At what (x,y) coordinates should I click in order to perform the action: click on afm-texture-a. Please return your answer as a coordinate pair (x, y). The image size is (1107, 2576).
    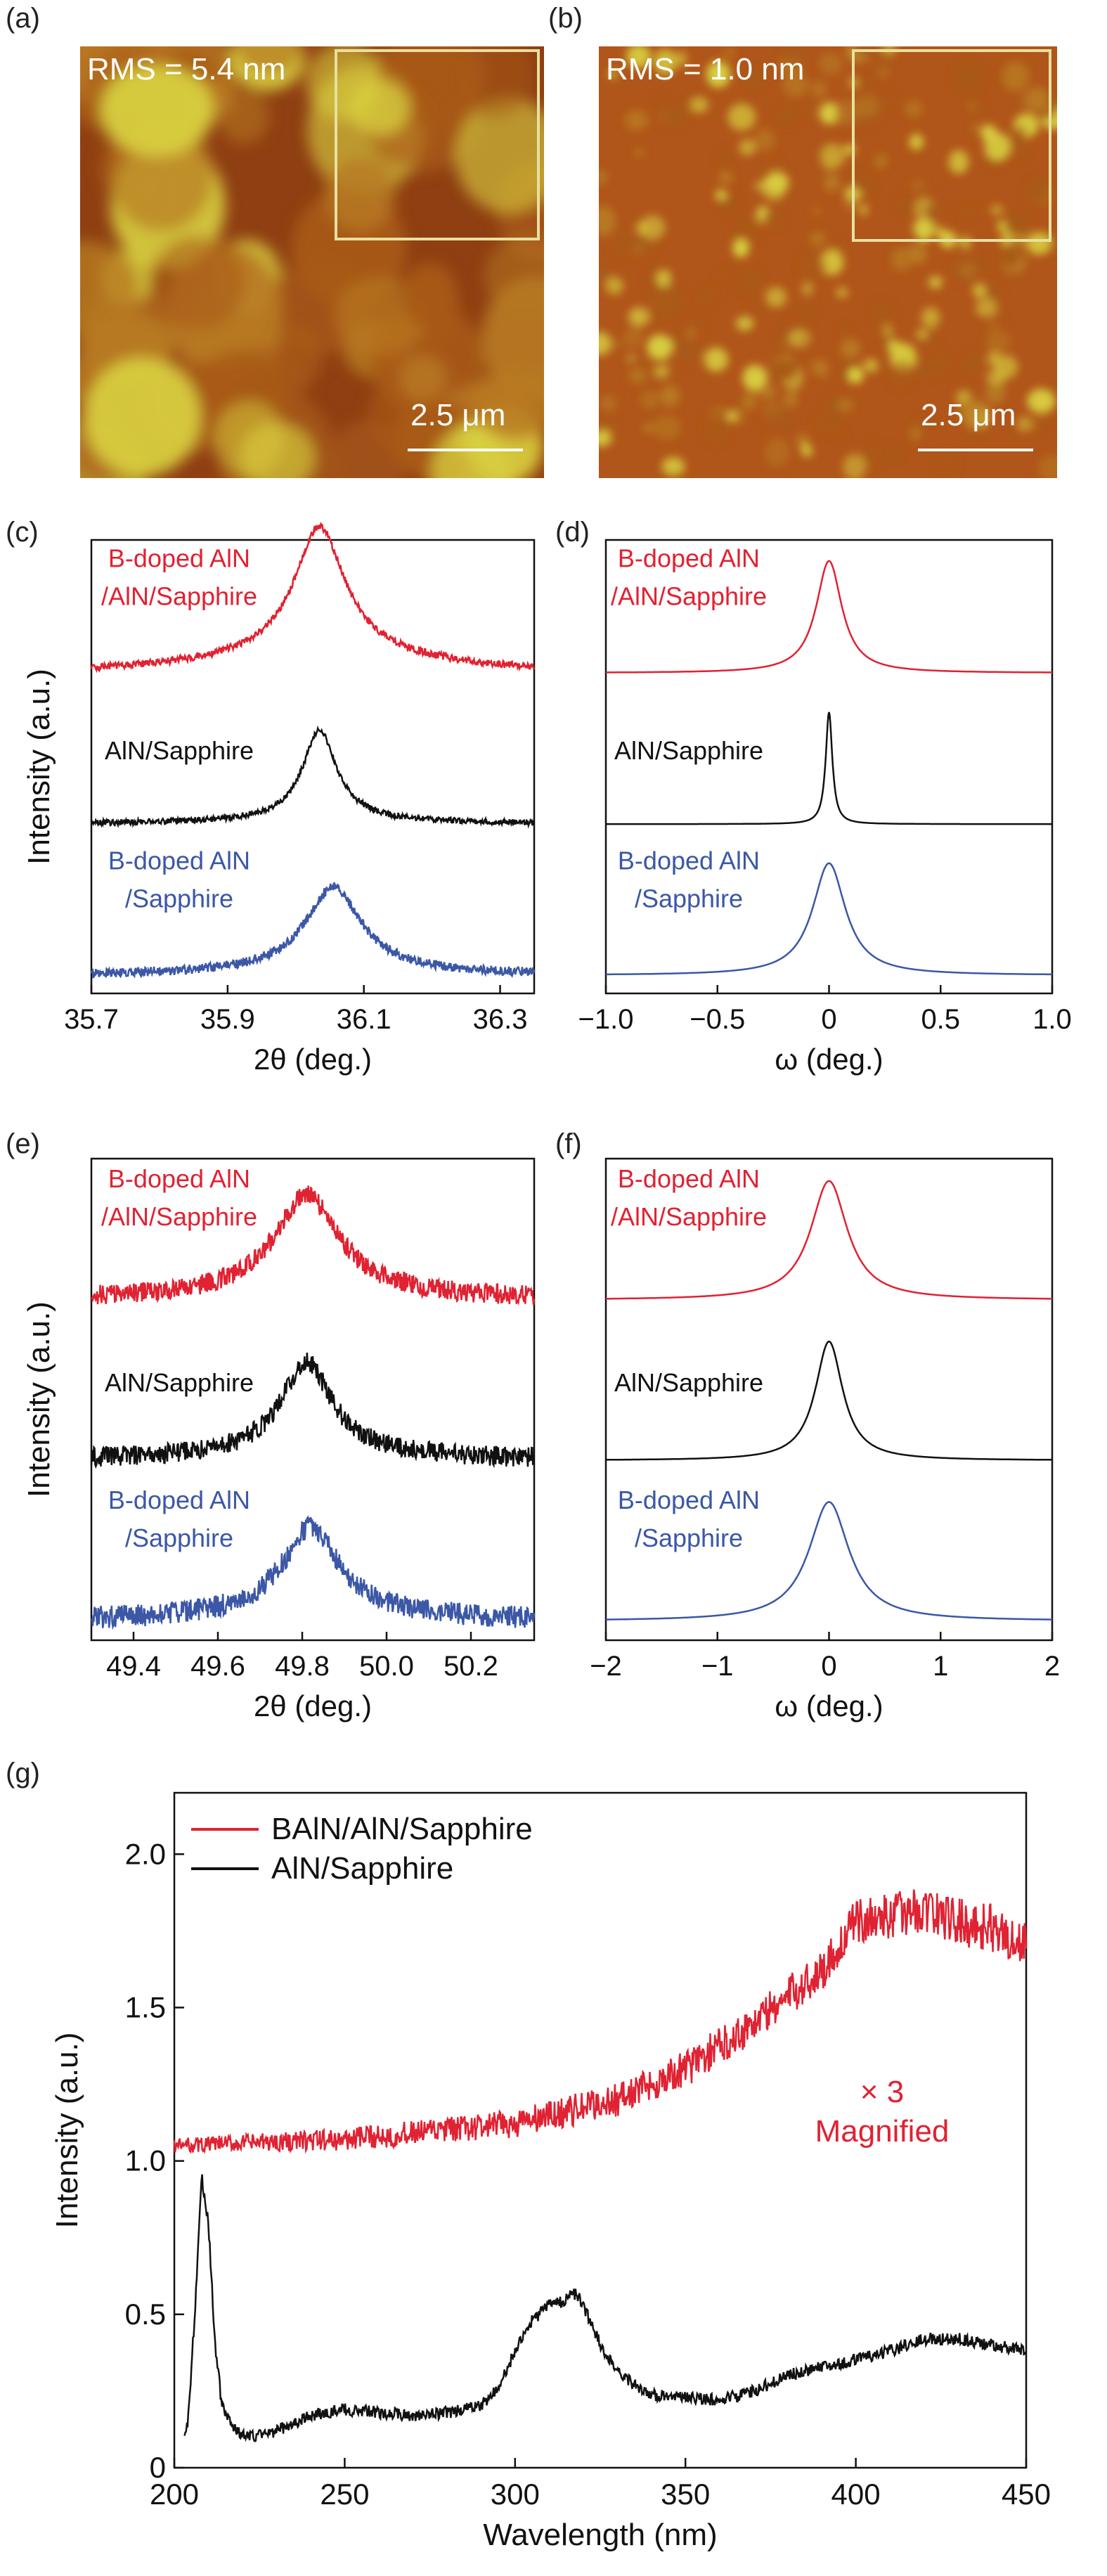
    Looking at the image, I should click on (312, 262).